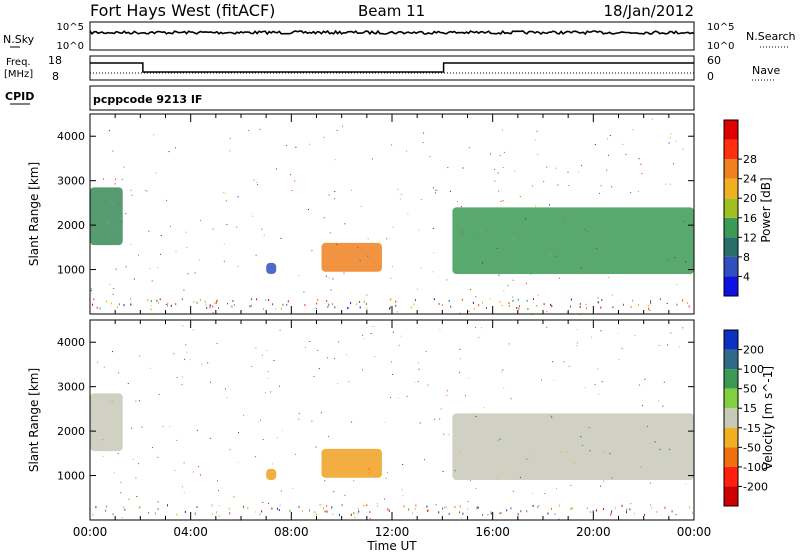  Describe the element at coordinates (492, 532) in the screenshot. I see `time-tick-label: 16:00` at that location.